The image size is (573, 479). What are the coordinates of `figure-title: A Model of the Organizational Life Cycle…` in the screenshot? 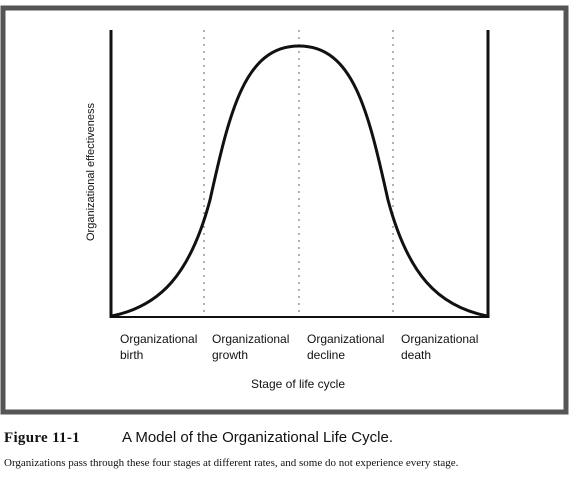 It's located at (257, 437).